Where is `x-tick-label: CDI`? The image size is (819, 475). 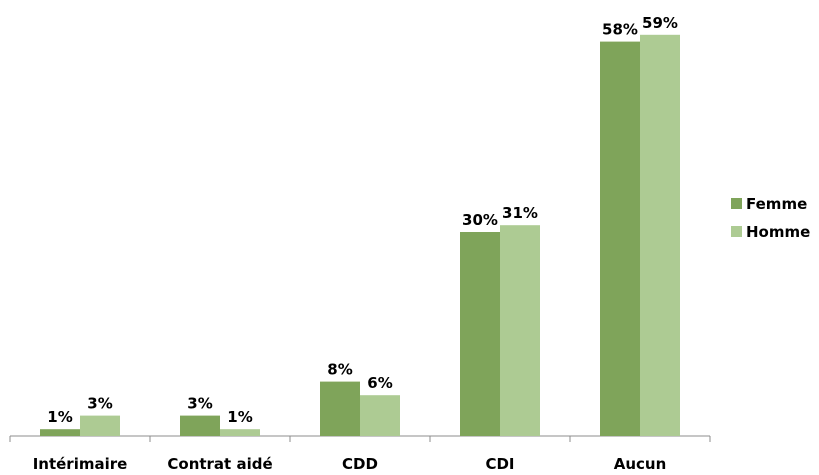
x-tick-label: CDI is located at coordinates (499, 464).